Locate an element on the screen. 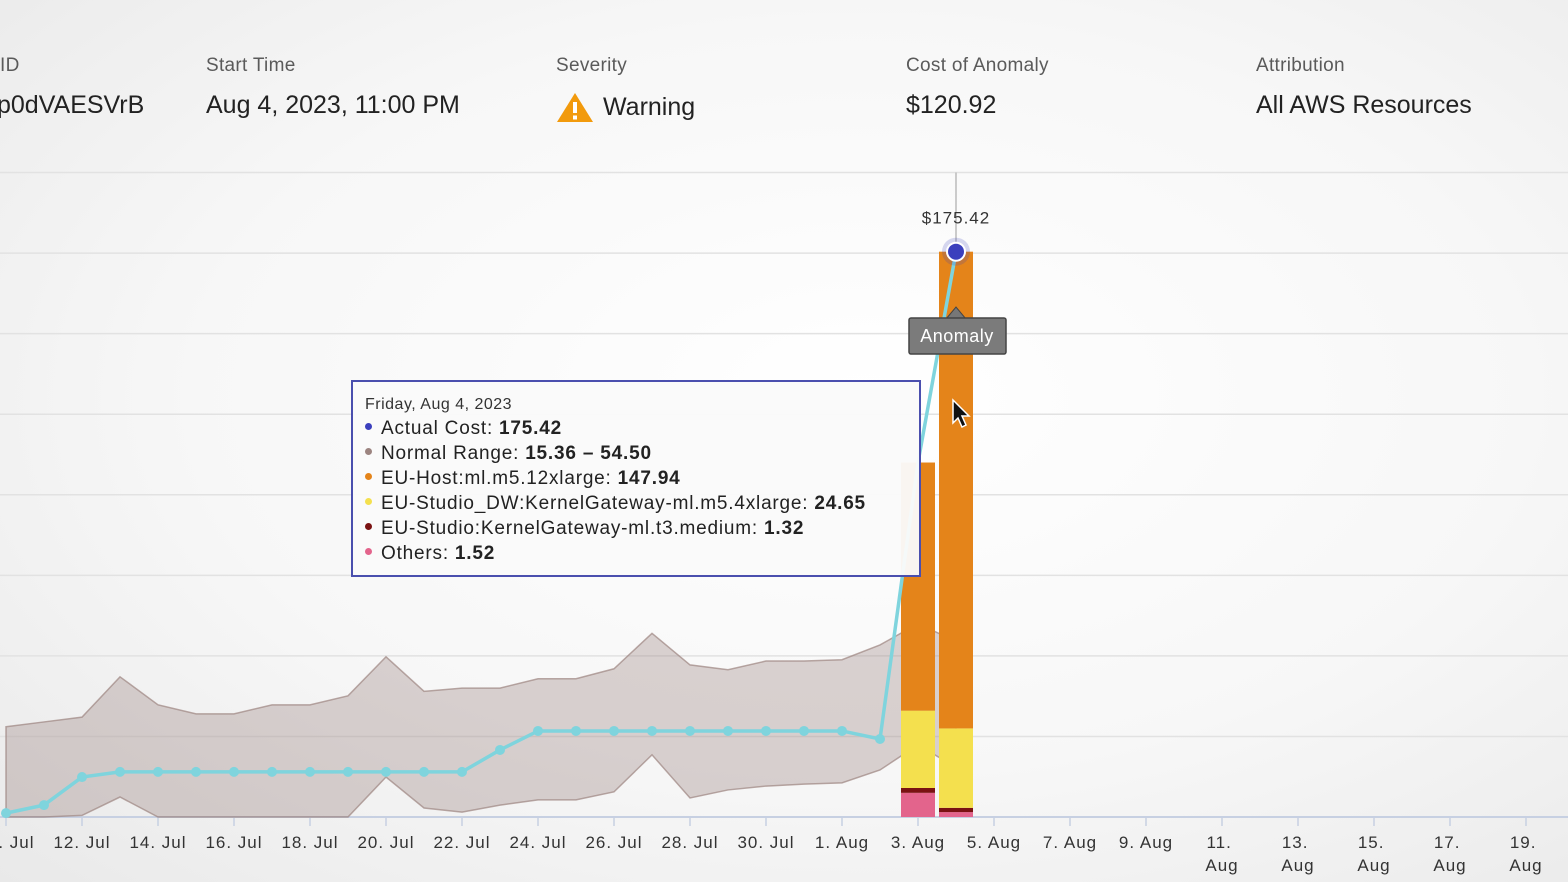 The width and height of the screenshot is (1568, 882). x-tick-label: 30. Jul is located at coordinates (765, 842).